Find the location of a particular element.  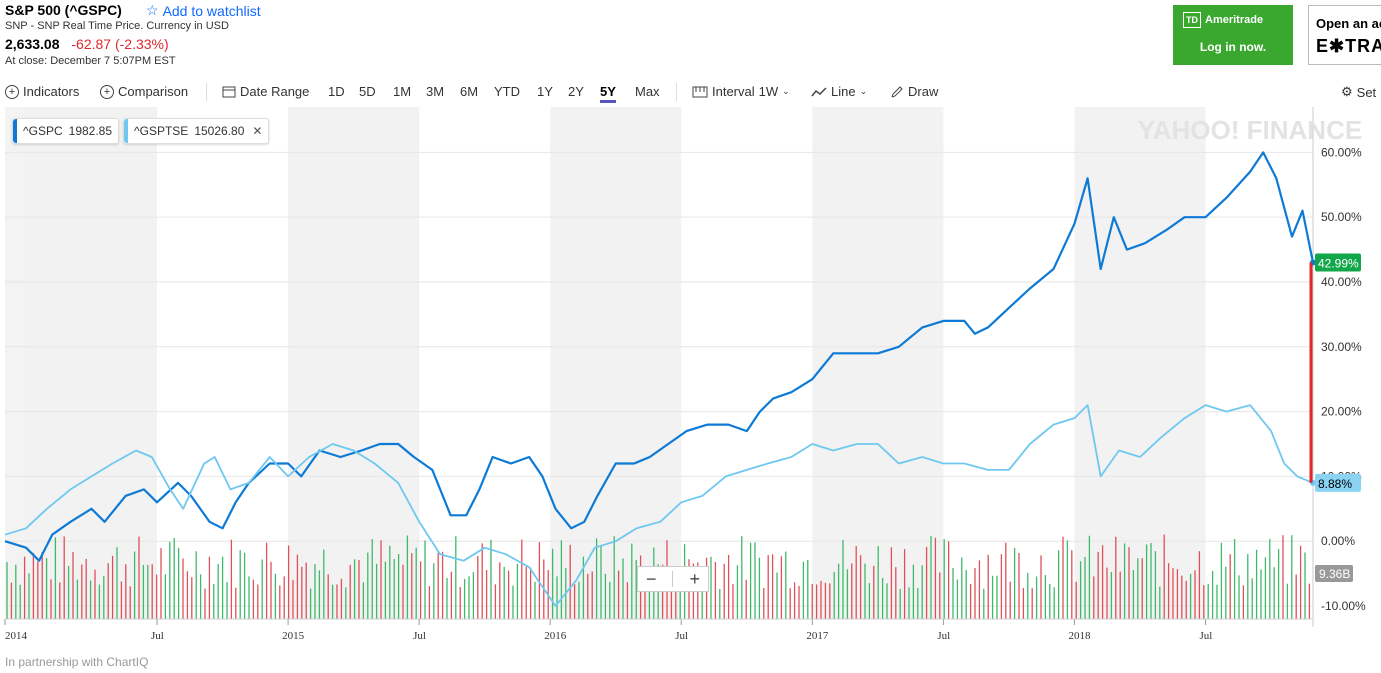

gsptse-value-badge-bg is located at coordinates (1338, 482).